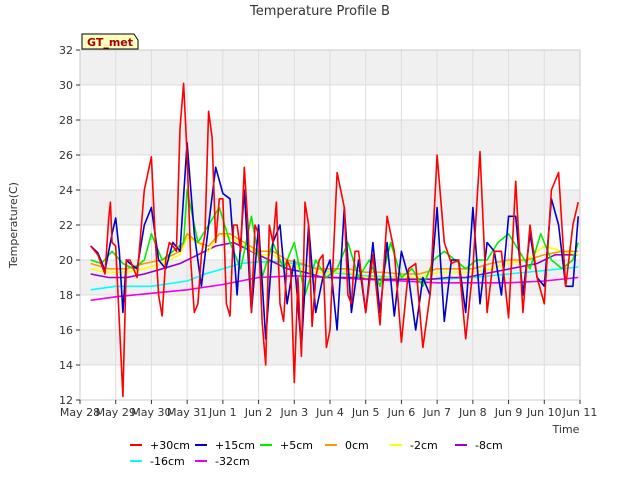 The height and width of the screenshot is (480, 640). What do you see at coordinates (489, 445) in the screenshot?
I see `legend-label: -8cm` at bounding box center [489, 445].